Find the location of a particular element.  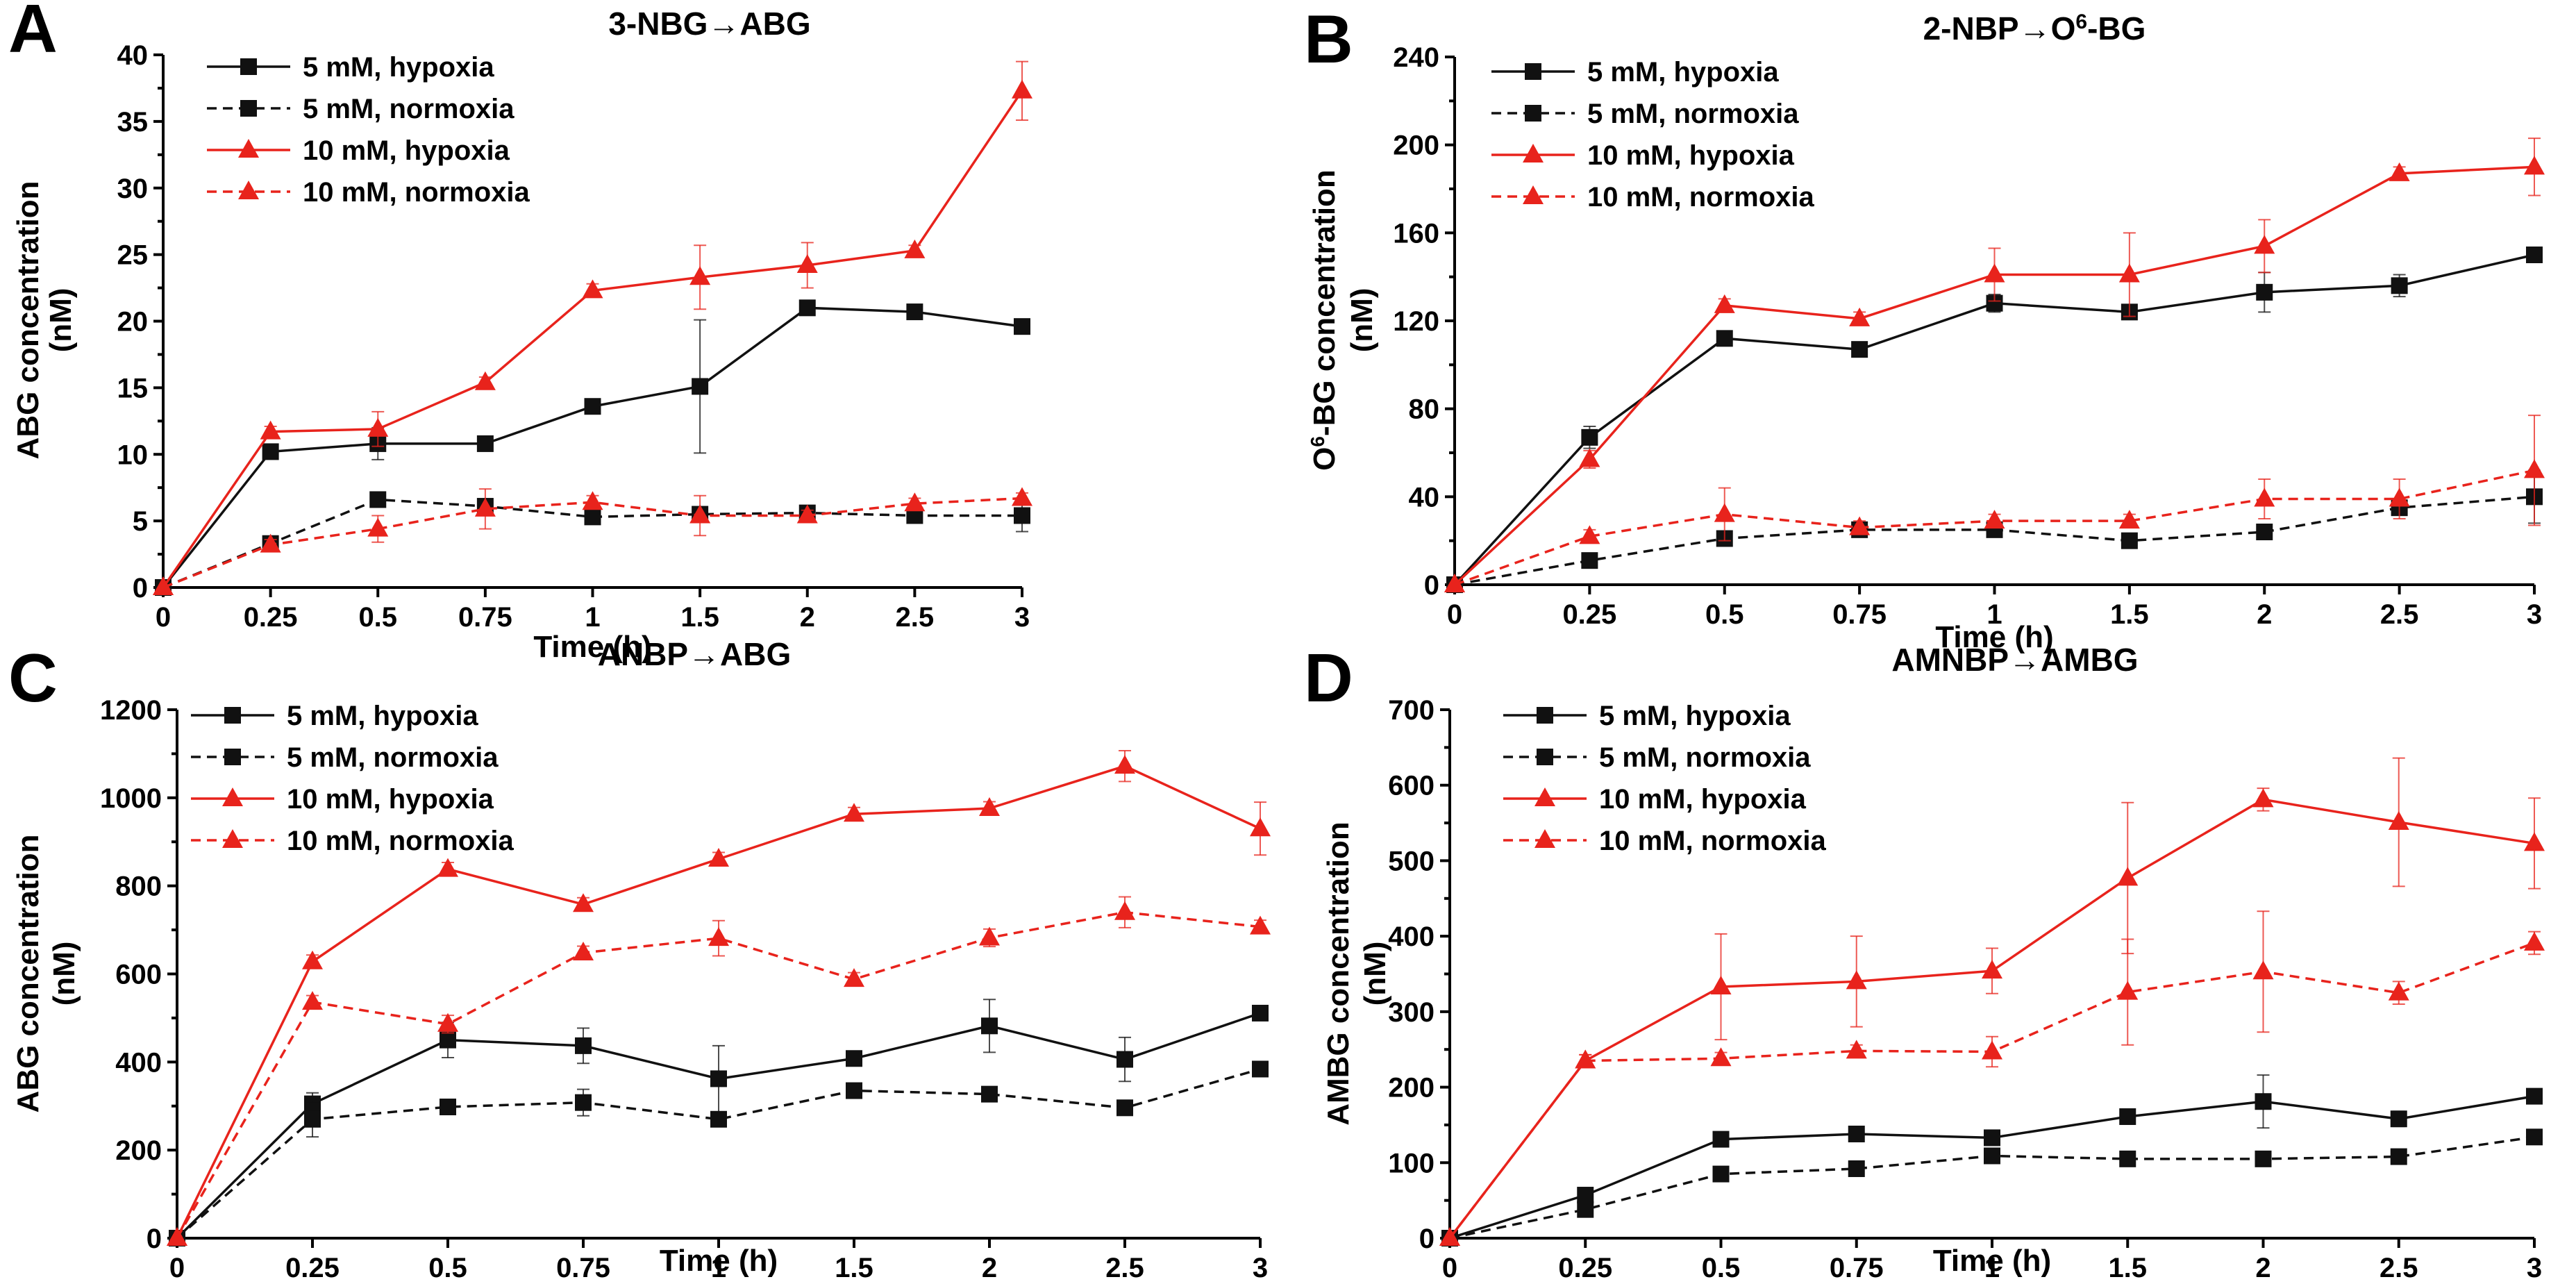

chart-title: ANBP→ABG is located at coordinates (695, 654).